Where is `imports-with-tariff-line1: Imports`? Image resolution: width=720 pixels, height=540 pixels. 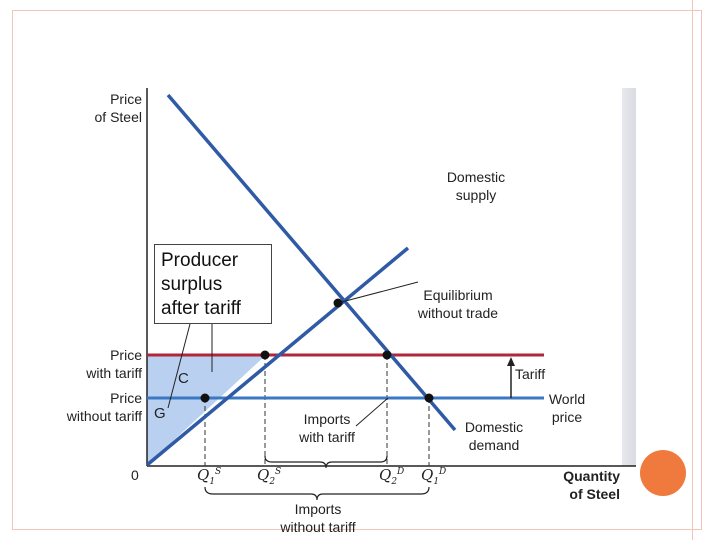 imports-with-tariff-line1: Imports is located at coordinates (327, 419).